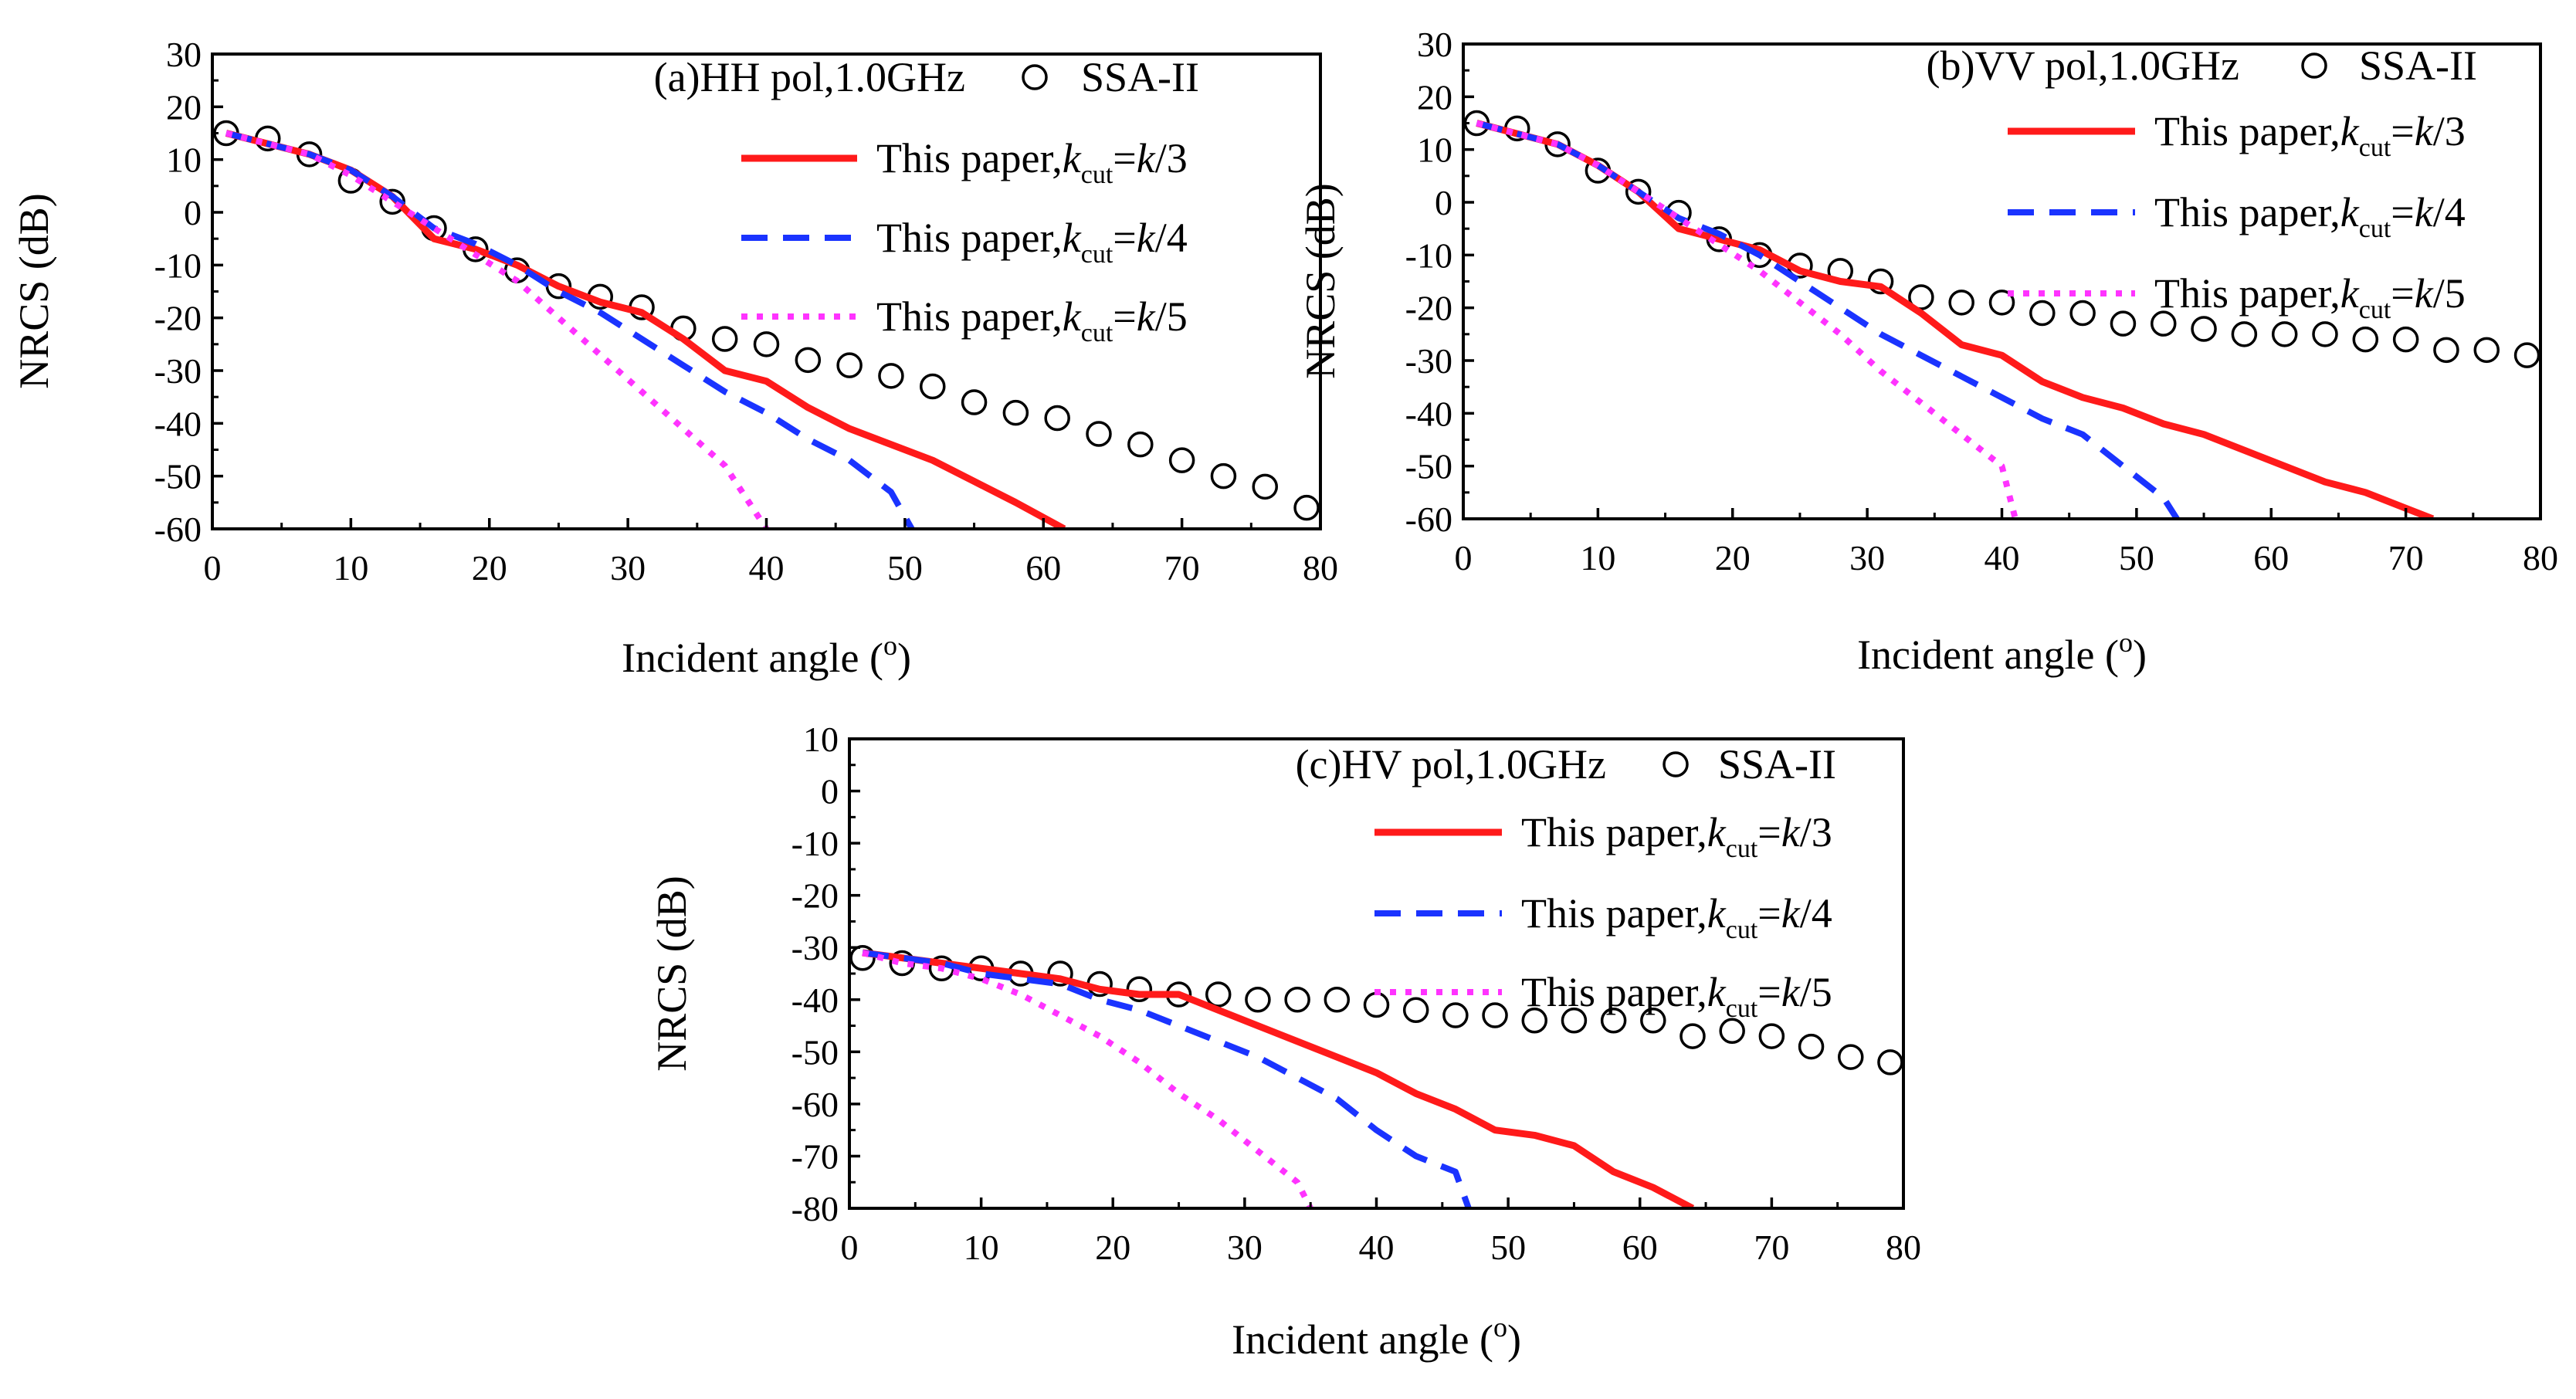  I want to click on x-tick-label: 50, so click(1508, 1248).